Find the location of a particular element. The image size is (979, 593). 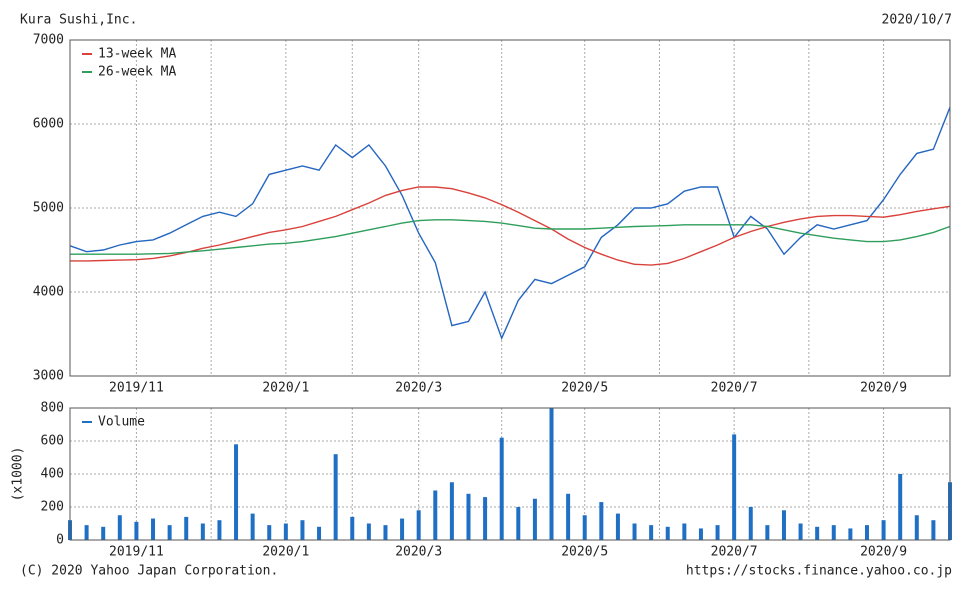

y-tick-label: 200 is located at coordinates (52, 507).